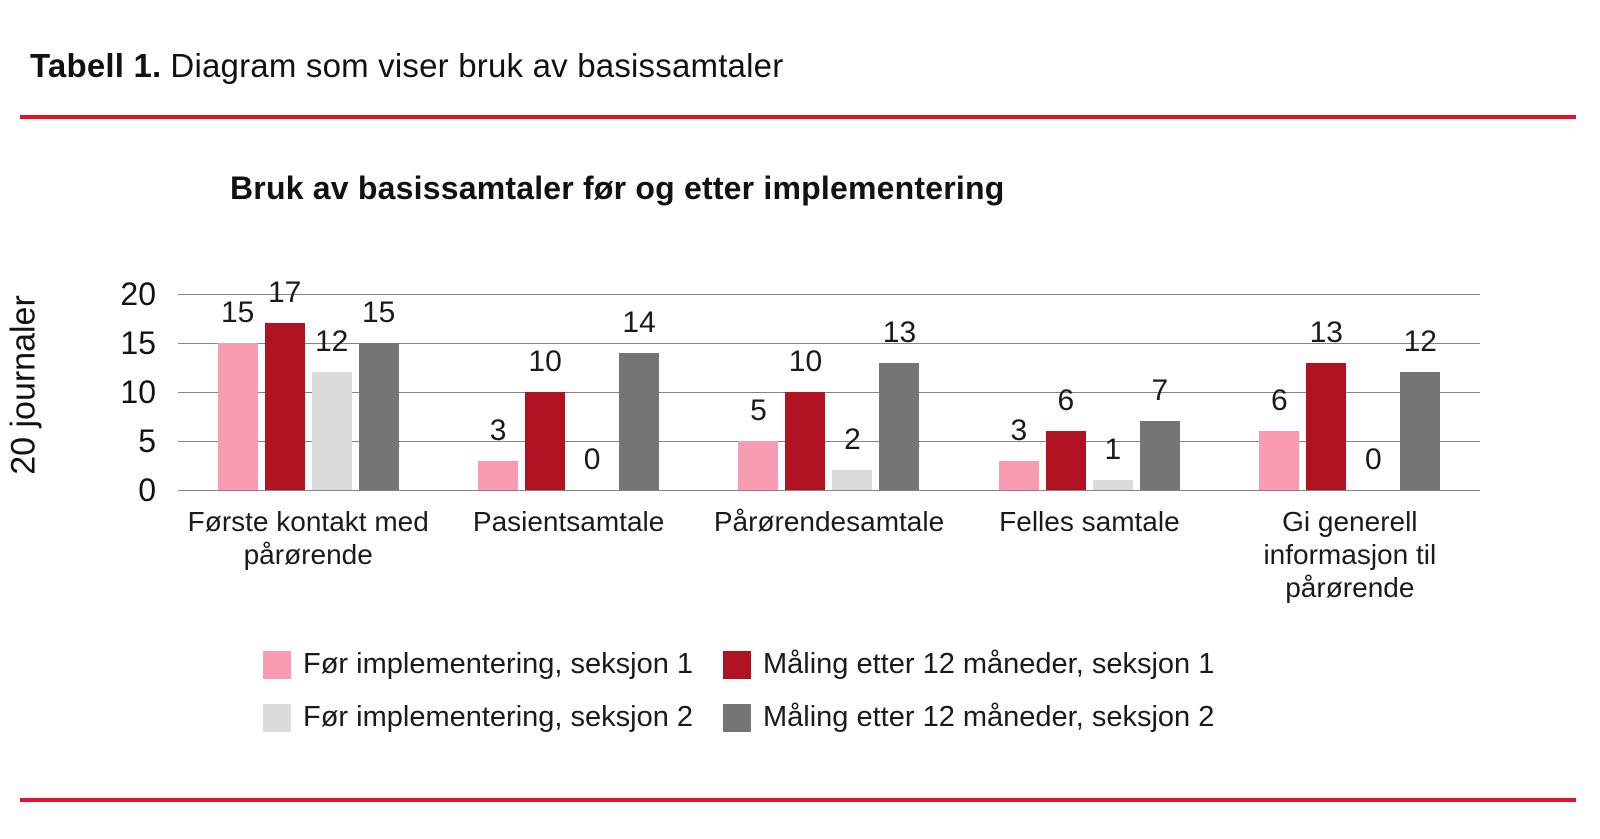 The width and height of the screenshot is (1600, 839). I want to click on x-category-label-4: Felles samtale, so click(1089, 521).